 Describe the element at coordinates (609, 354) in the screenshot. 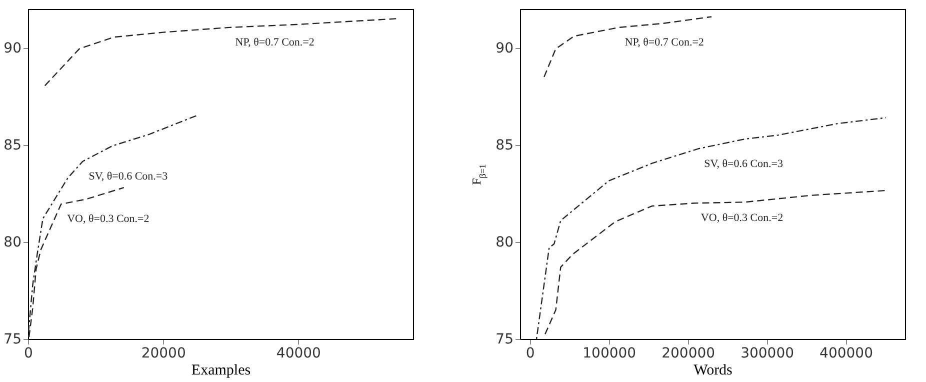

I see `x-tick-label: 100000` at that location.